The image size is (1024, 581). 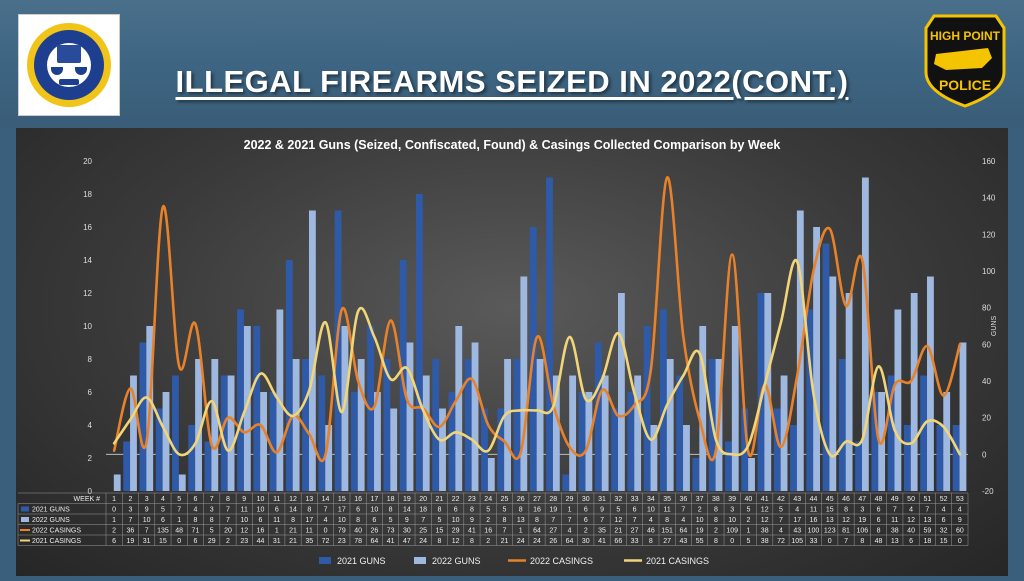 I want to click on table-cell: 30, so click(x=586, y=499).